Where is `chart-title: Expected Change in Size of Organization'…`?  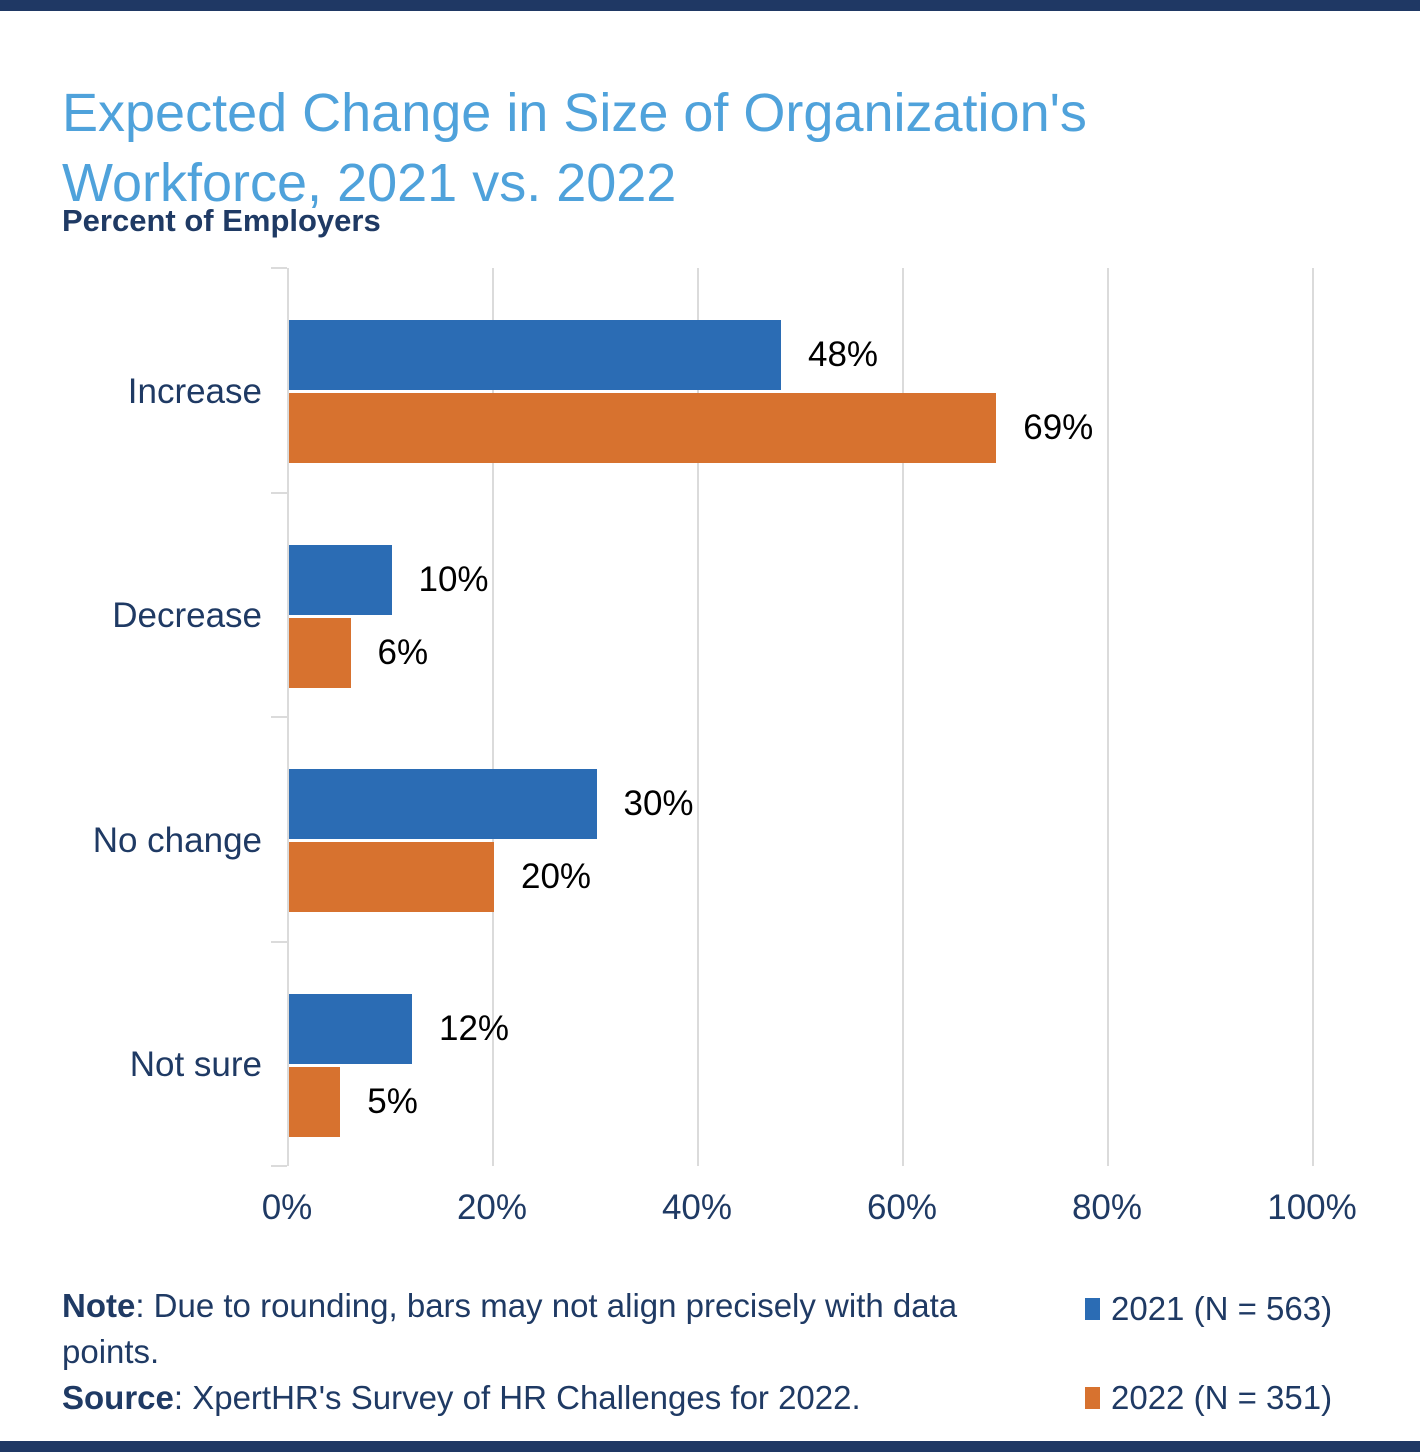
chart-title: Expected Change in Size of Organization'… is located at coordinates (574, 148).